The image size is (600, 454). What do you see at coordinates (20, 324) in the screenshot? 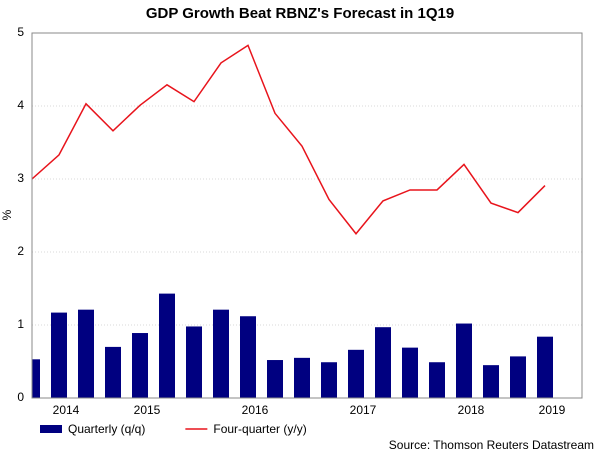
I see `y-tick-label: 1` at bounding box center [20, 324].